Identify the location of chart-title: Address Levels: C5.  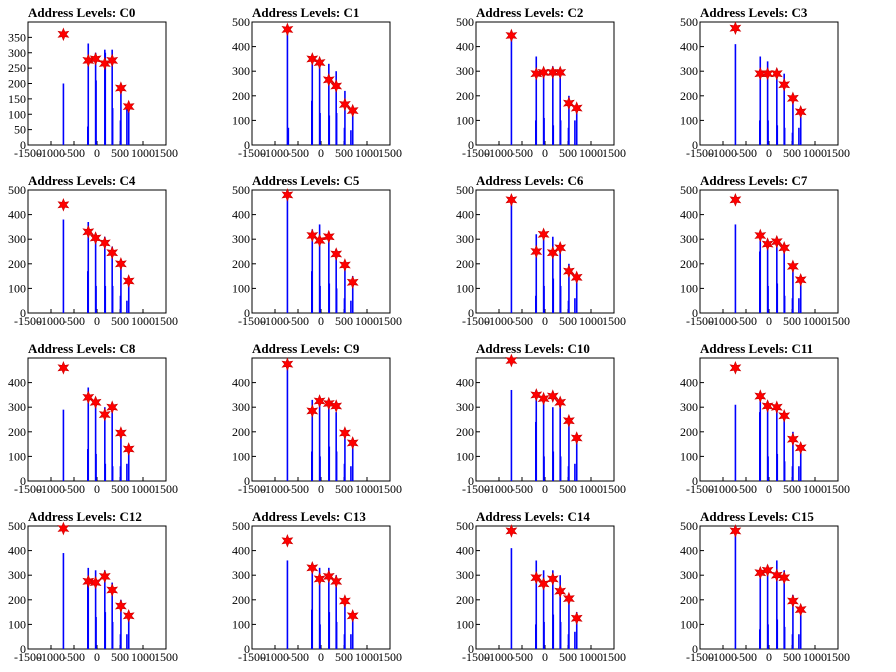
(306, 180).